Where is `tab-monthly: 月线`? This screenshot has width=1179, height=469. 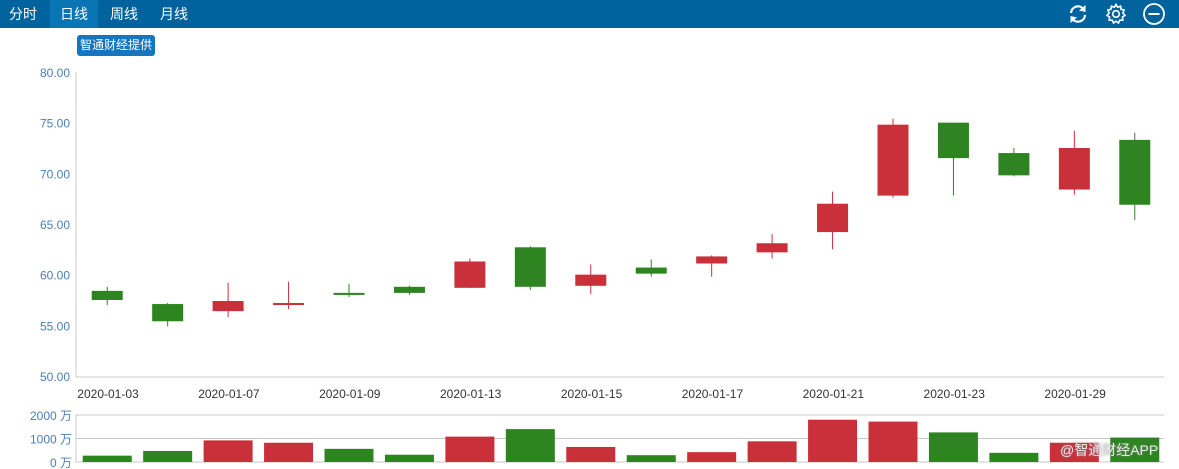
tab-monthly: 月线 is located at coordinates (174, 14).